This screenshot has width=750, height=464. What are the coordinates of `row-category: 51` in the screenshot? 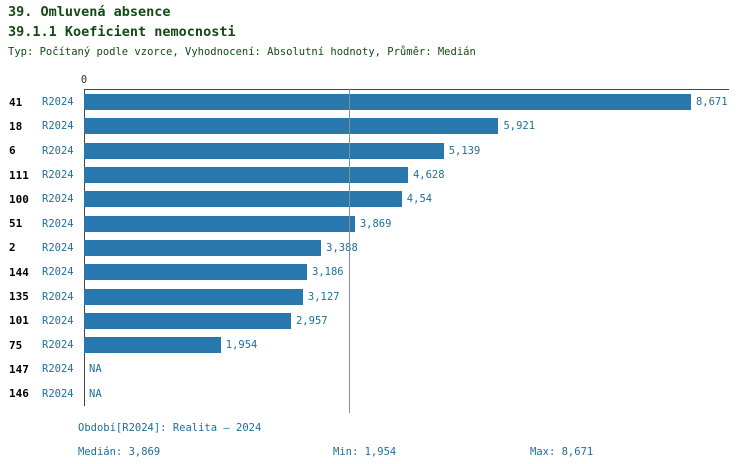 It's located at (16, 224).